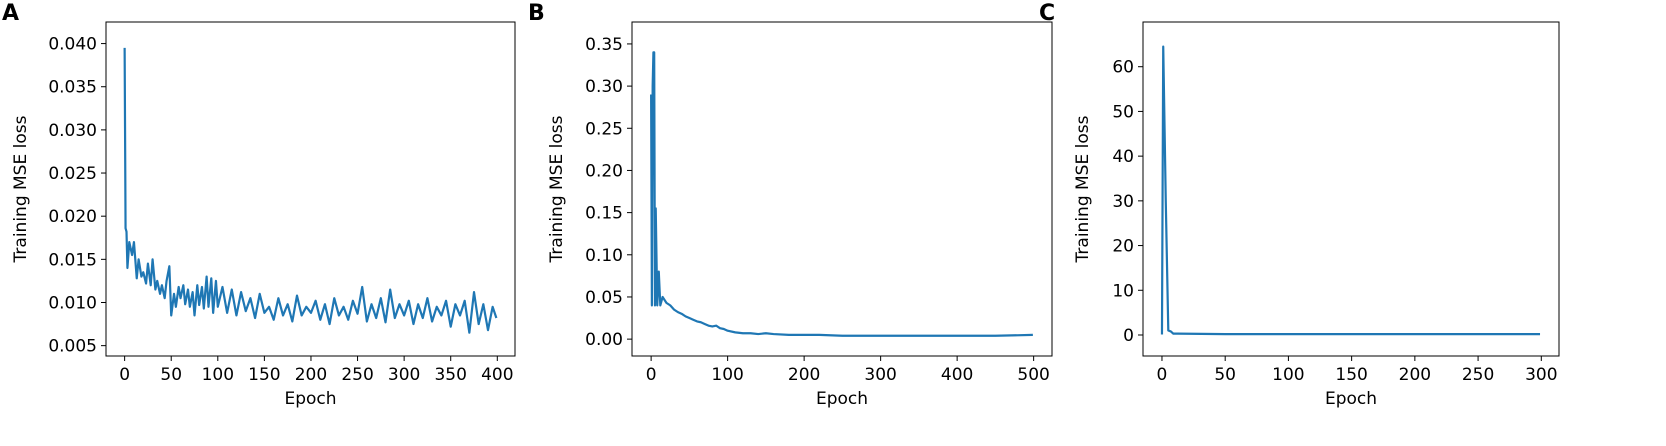  I want to click on x-tick-label: 350, so click(450, 375).